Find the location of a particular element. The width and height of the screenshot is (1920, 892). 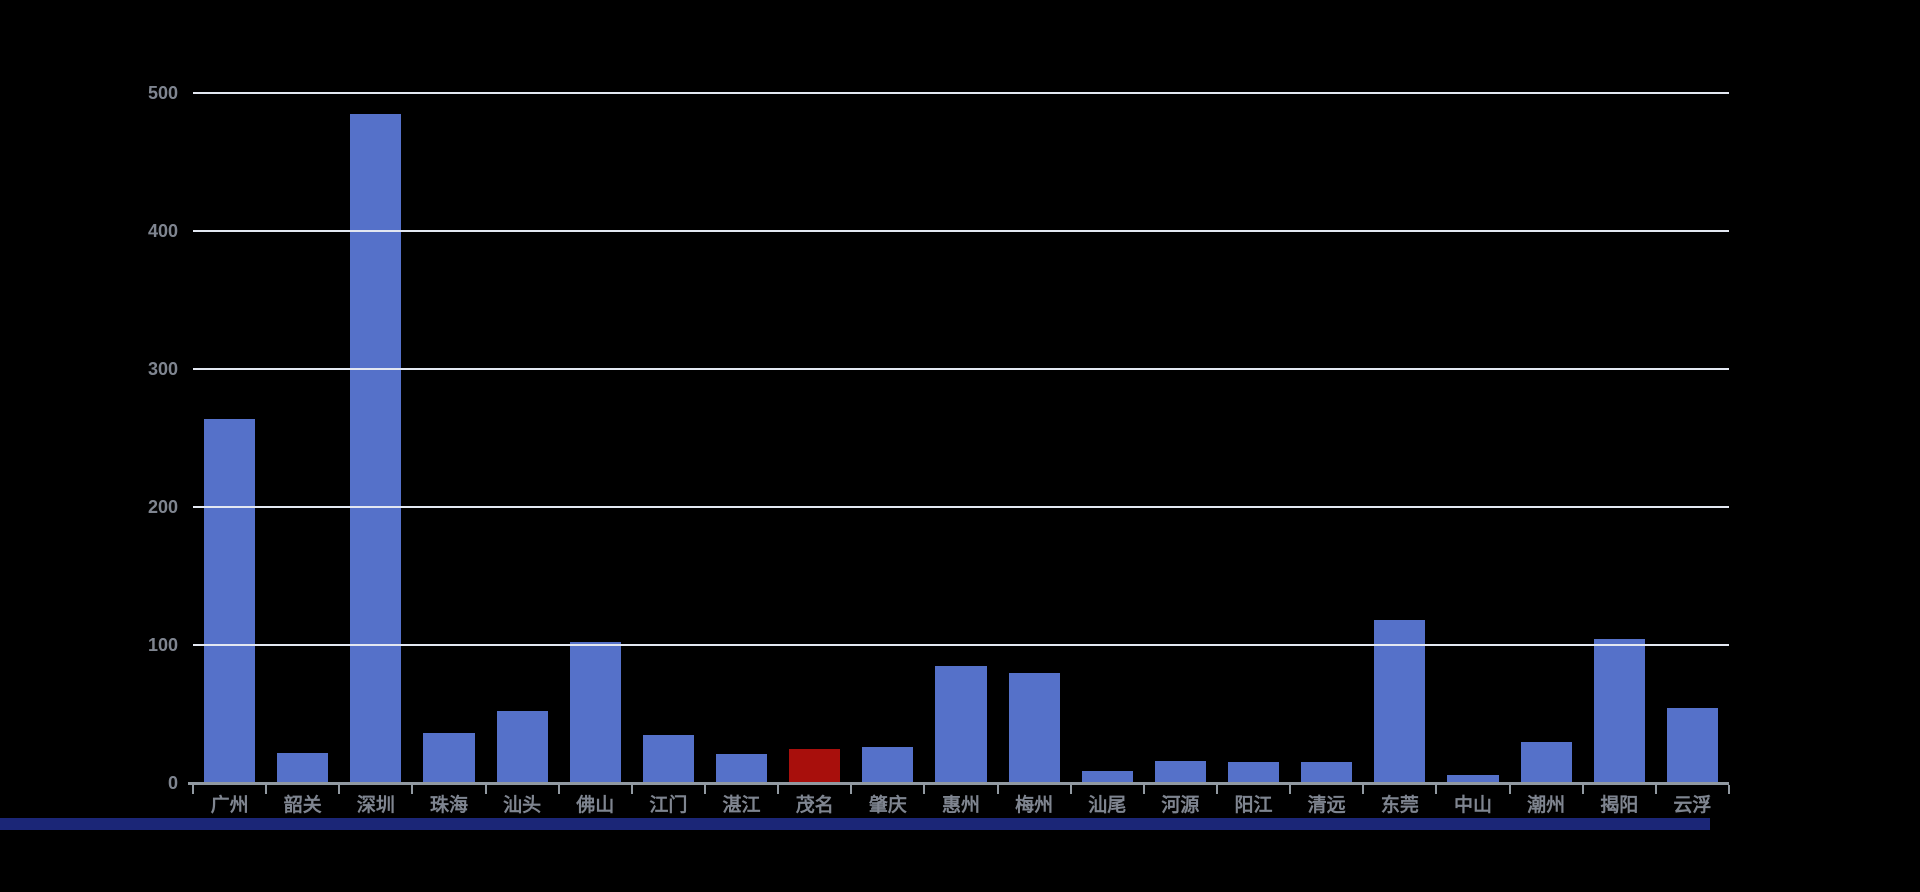

y-axis-tick-label: 300 is located at coordinates (162, 369).